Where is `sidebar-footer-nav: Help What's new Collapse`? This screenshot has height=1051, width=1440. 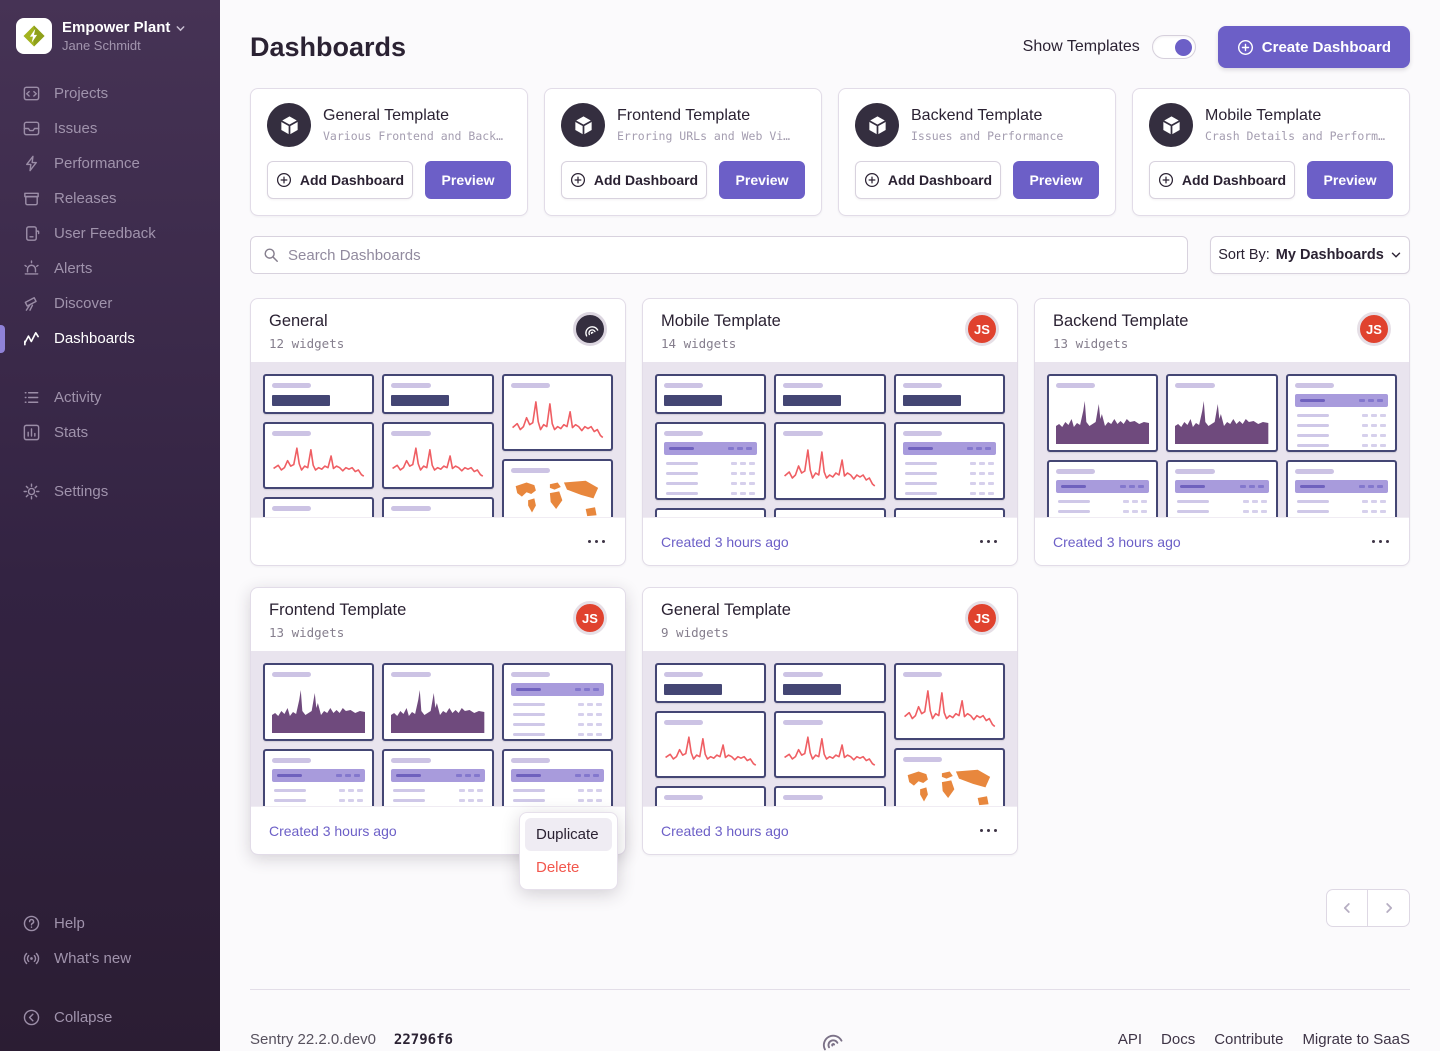
sidebar-footer-nav: Help What's new Collapse is located at coordinates (110, 970).